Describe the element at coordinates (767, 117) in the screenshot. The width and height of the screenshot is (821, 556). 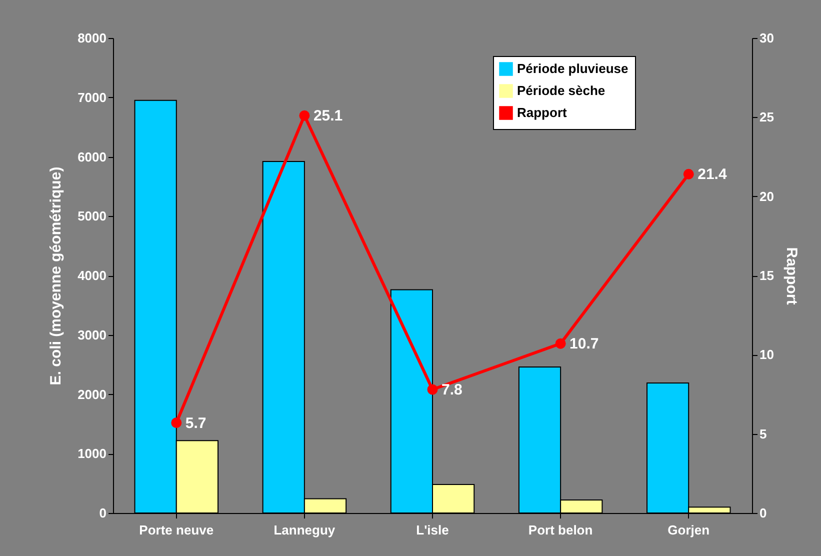
I see `y2-tick-label: 25` at that location.